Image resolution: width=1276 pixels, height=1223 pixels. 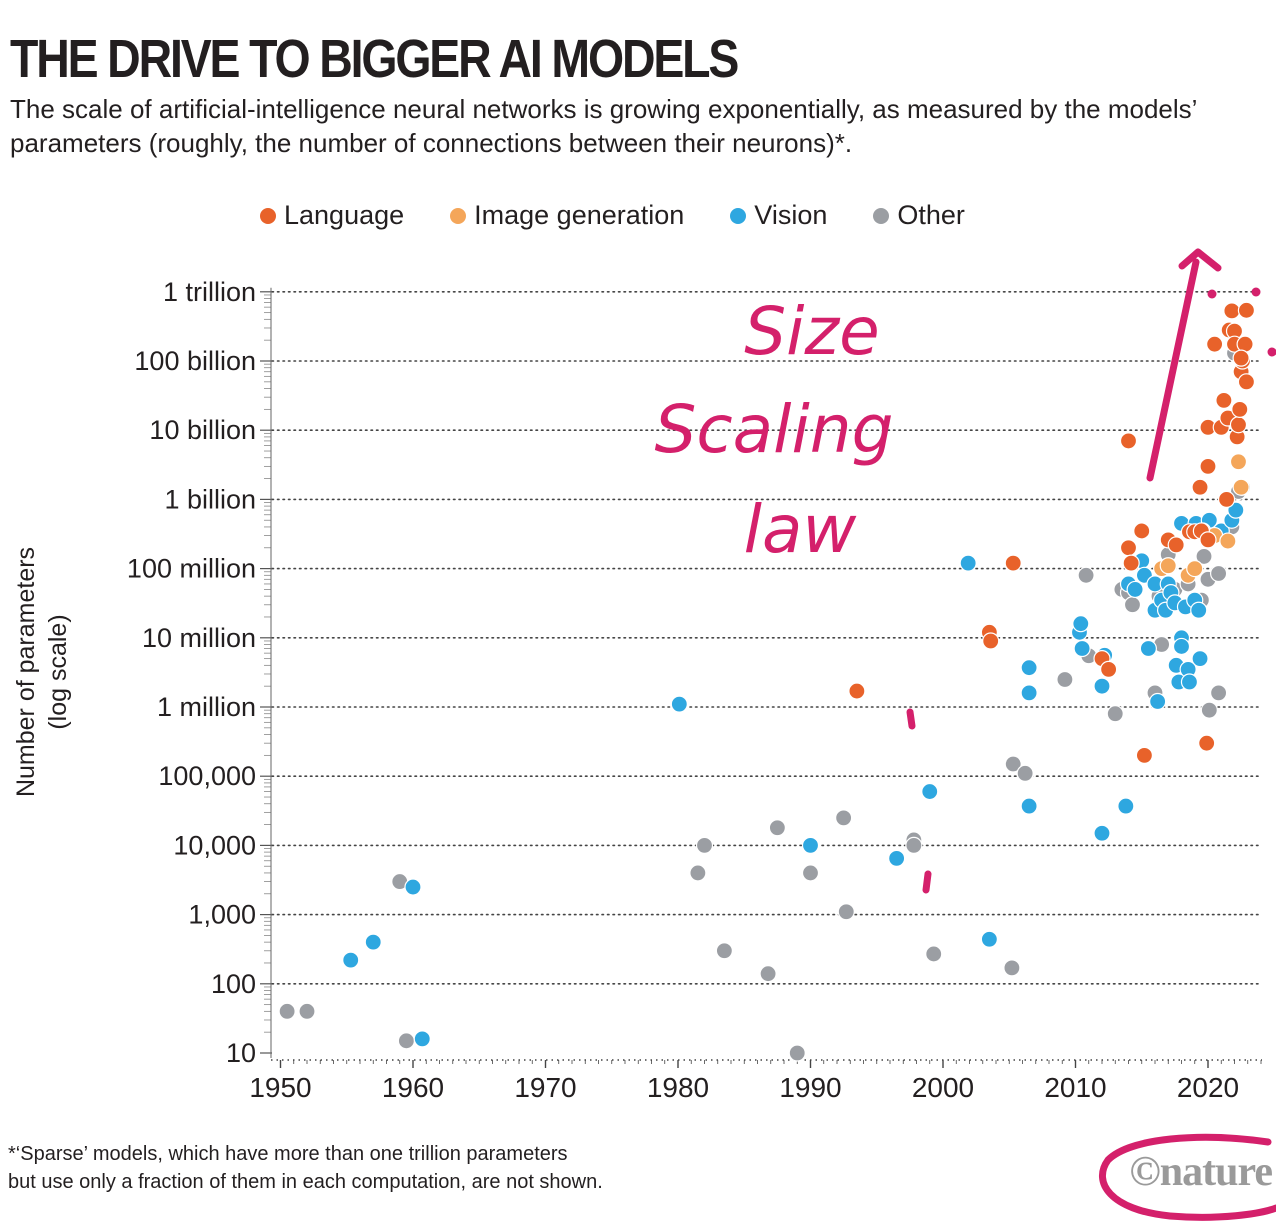 I want to click on y-tick-label: 1,000, so click(x=222, y=915).